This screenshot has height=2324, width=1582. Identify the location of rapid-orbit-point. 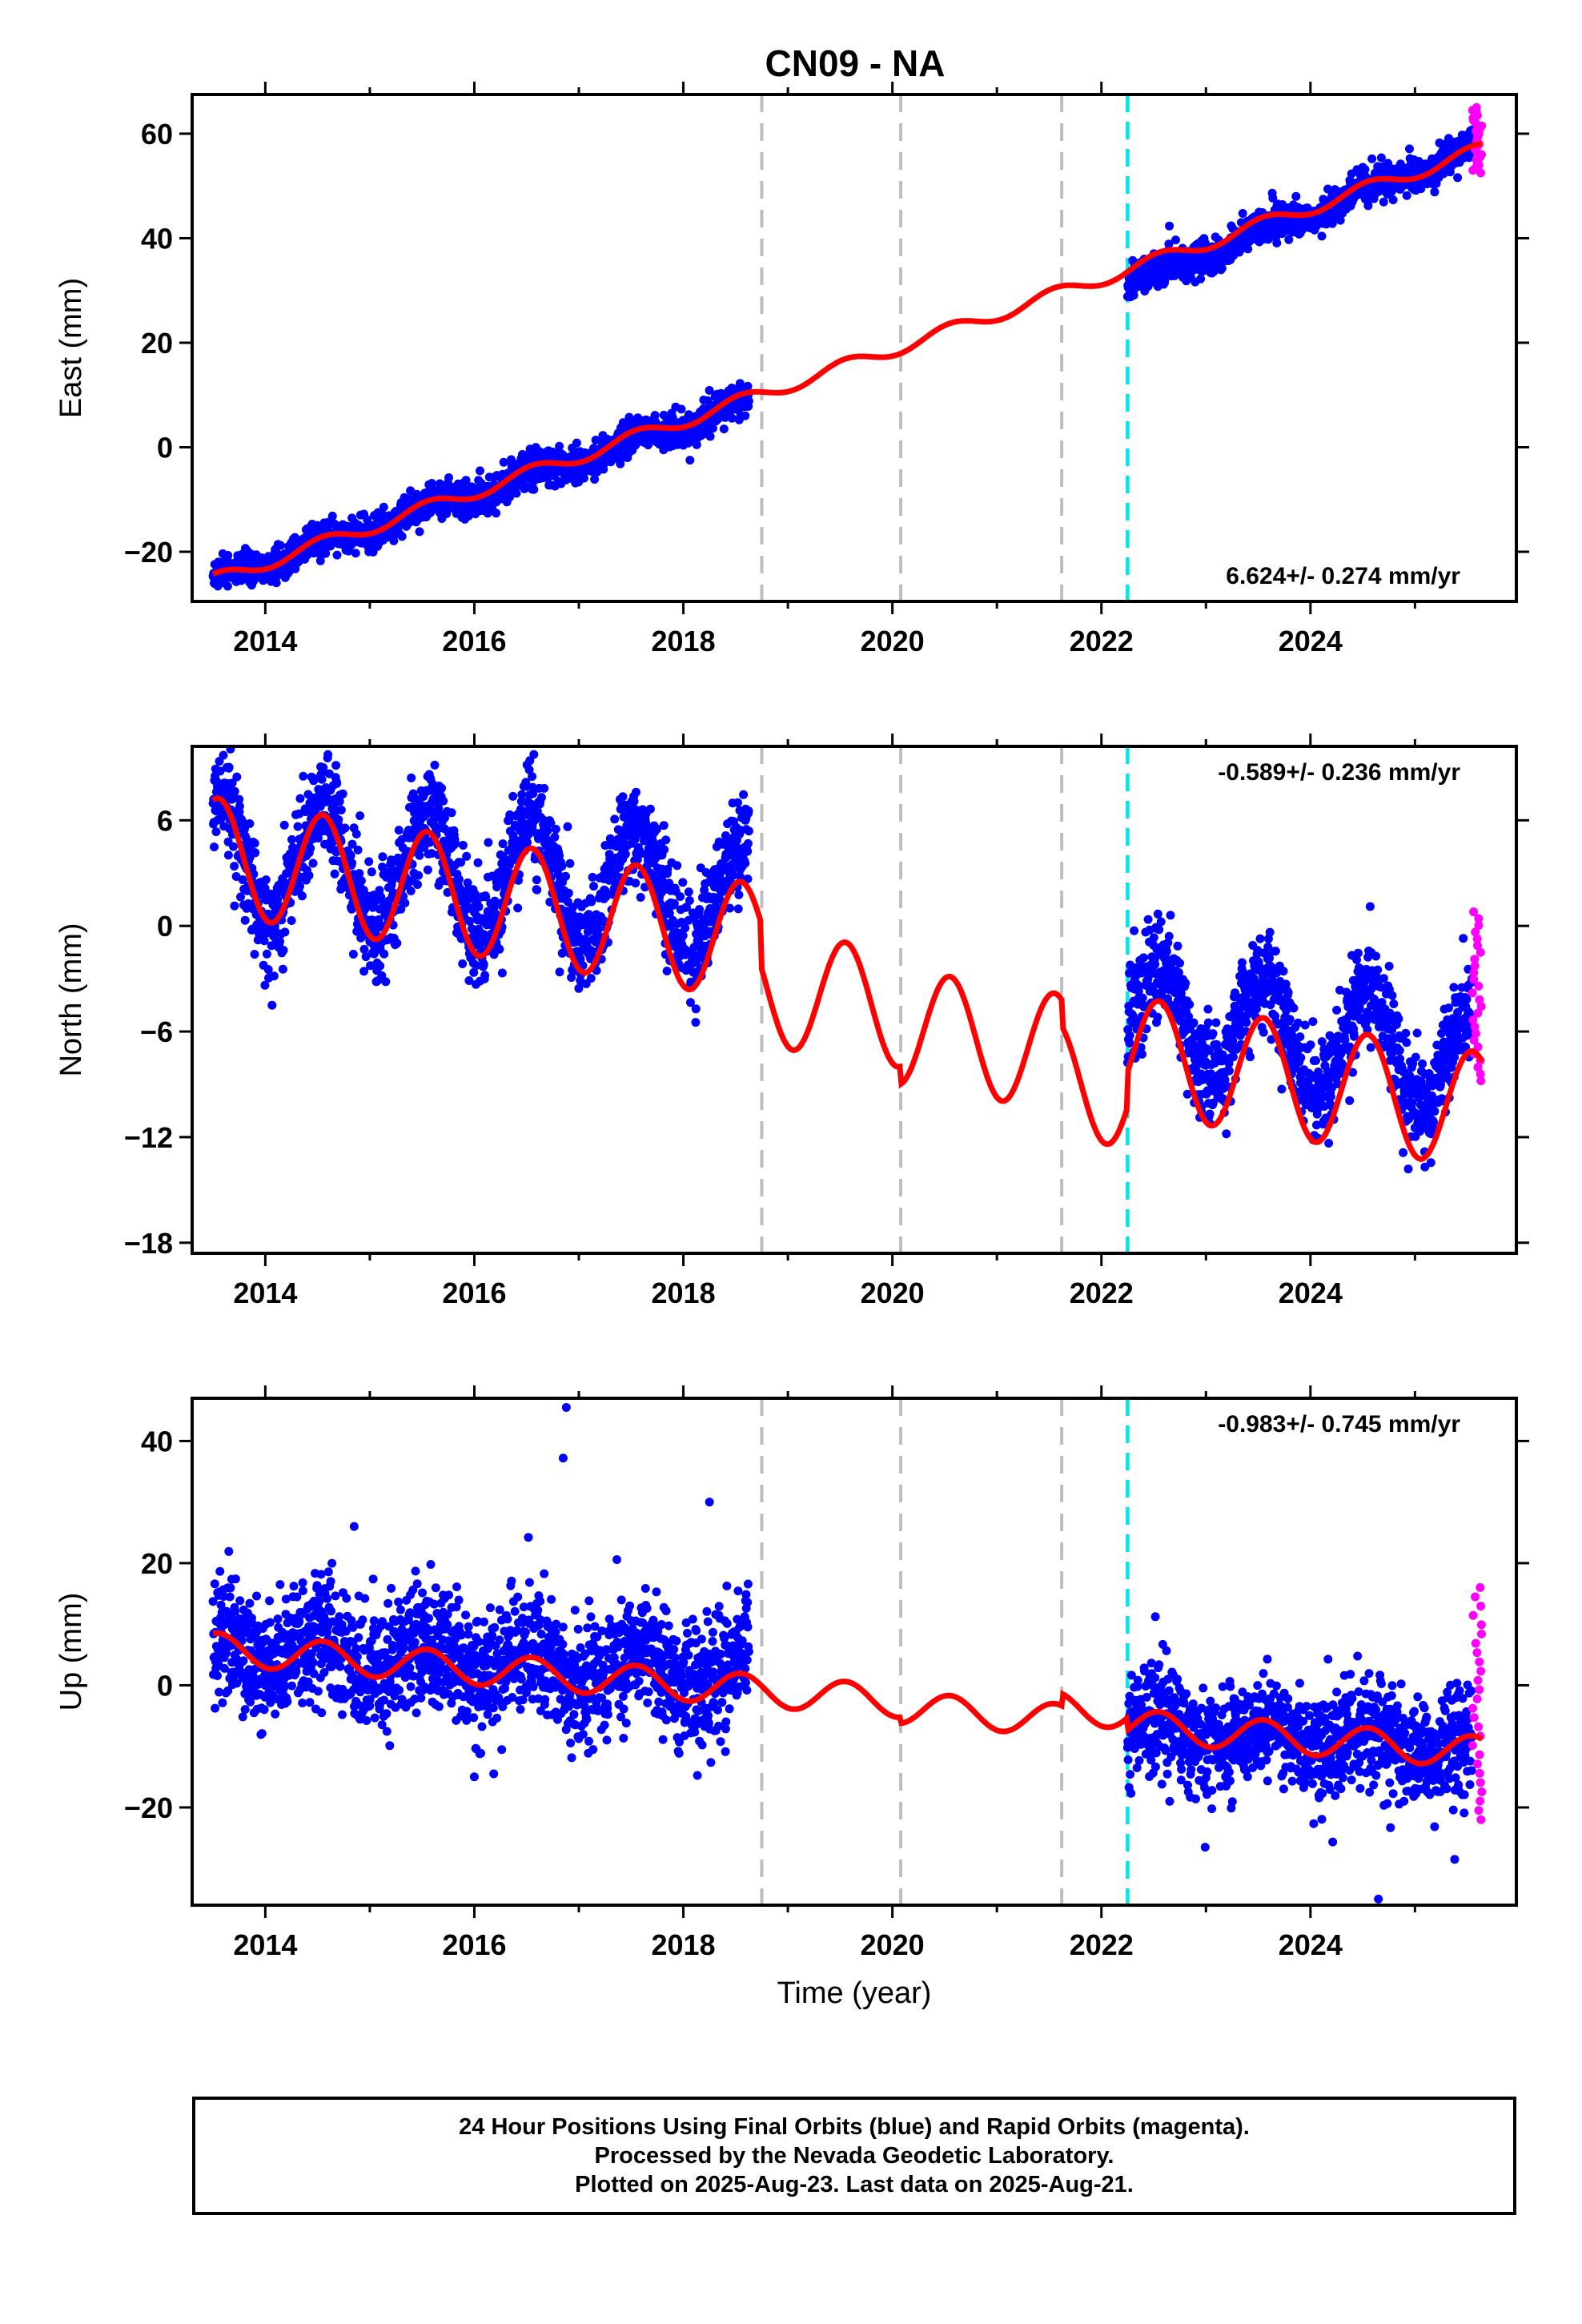
(1476, 107).